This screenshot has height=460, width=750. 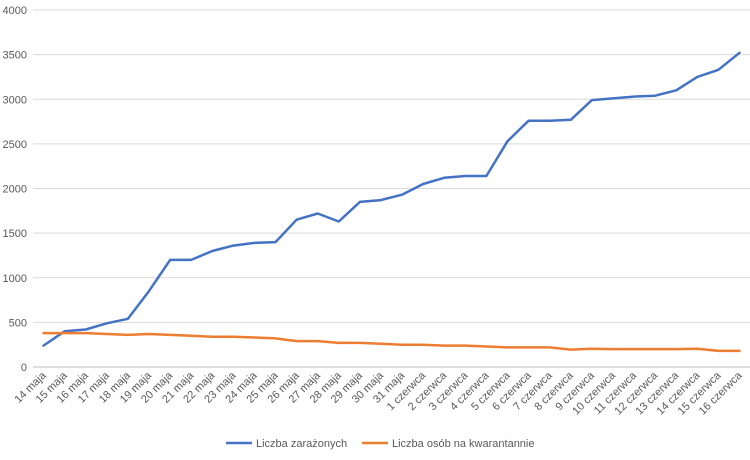 I want to click on y-tick-label: 500, so click(x=18, y=323).